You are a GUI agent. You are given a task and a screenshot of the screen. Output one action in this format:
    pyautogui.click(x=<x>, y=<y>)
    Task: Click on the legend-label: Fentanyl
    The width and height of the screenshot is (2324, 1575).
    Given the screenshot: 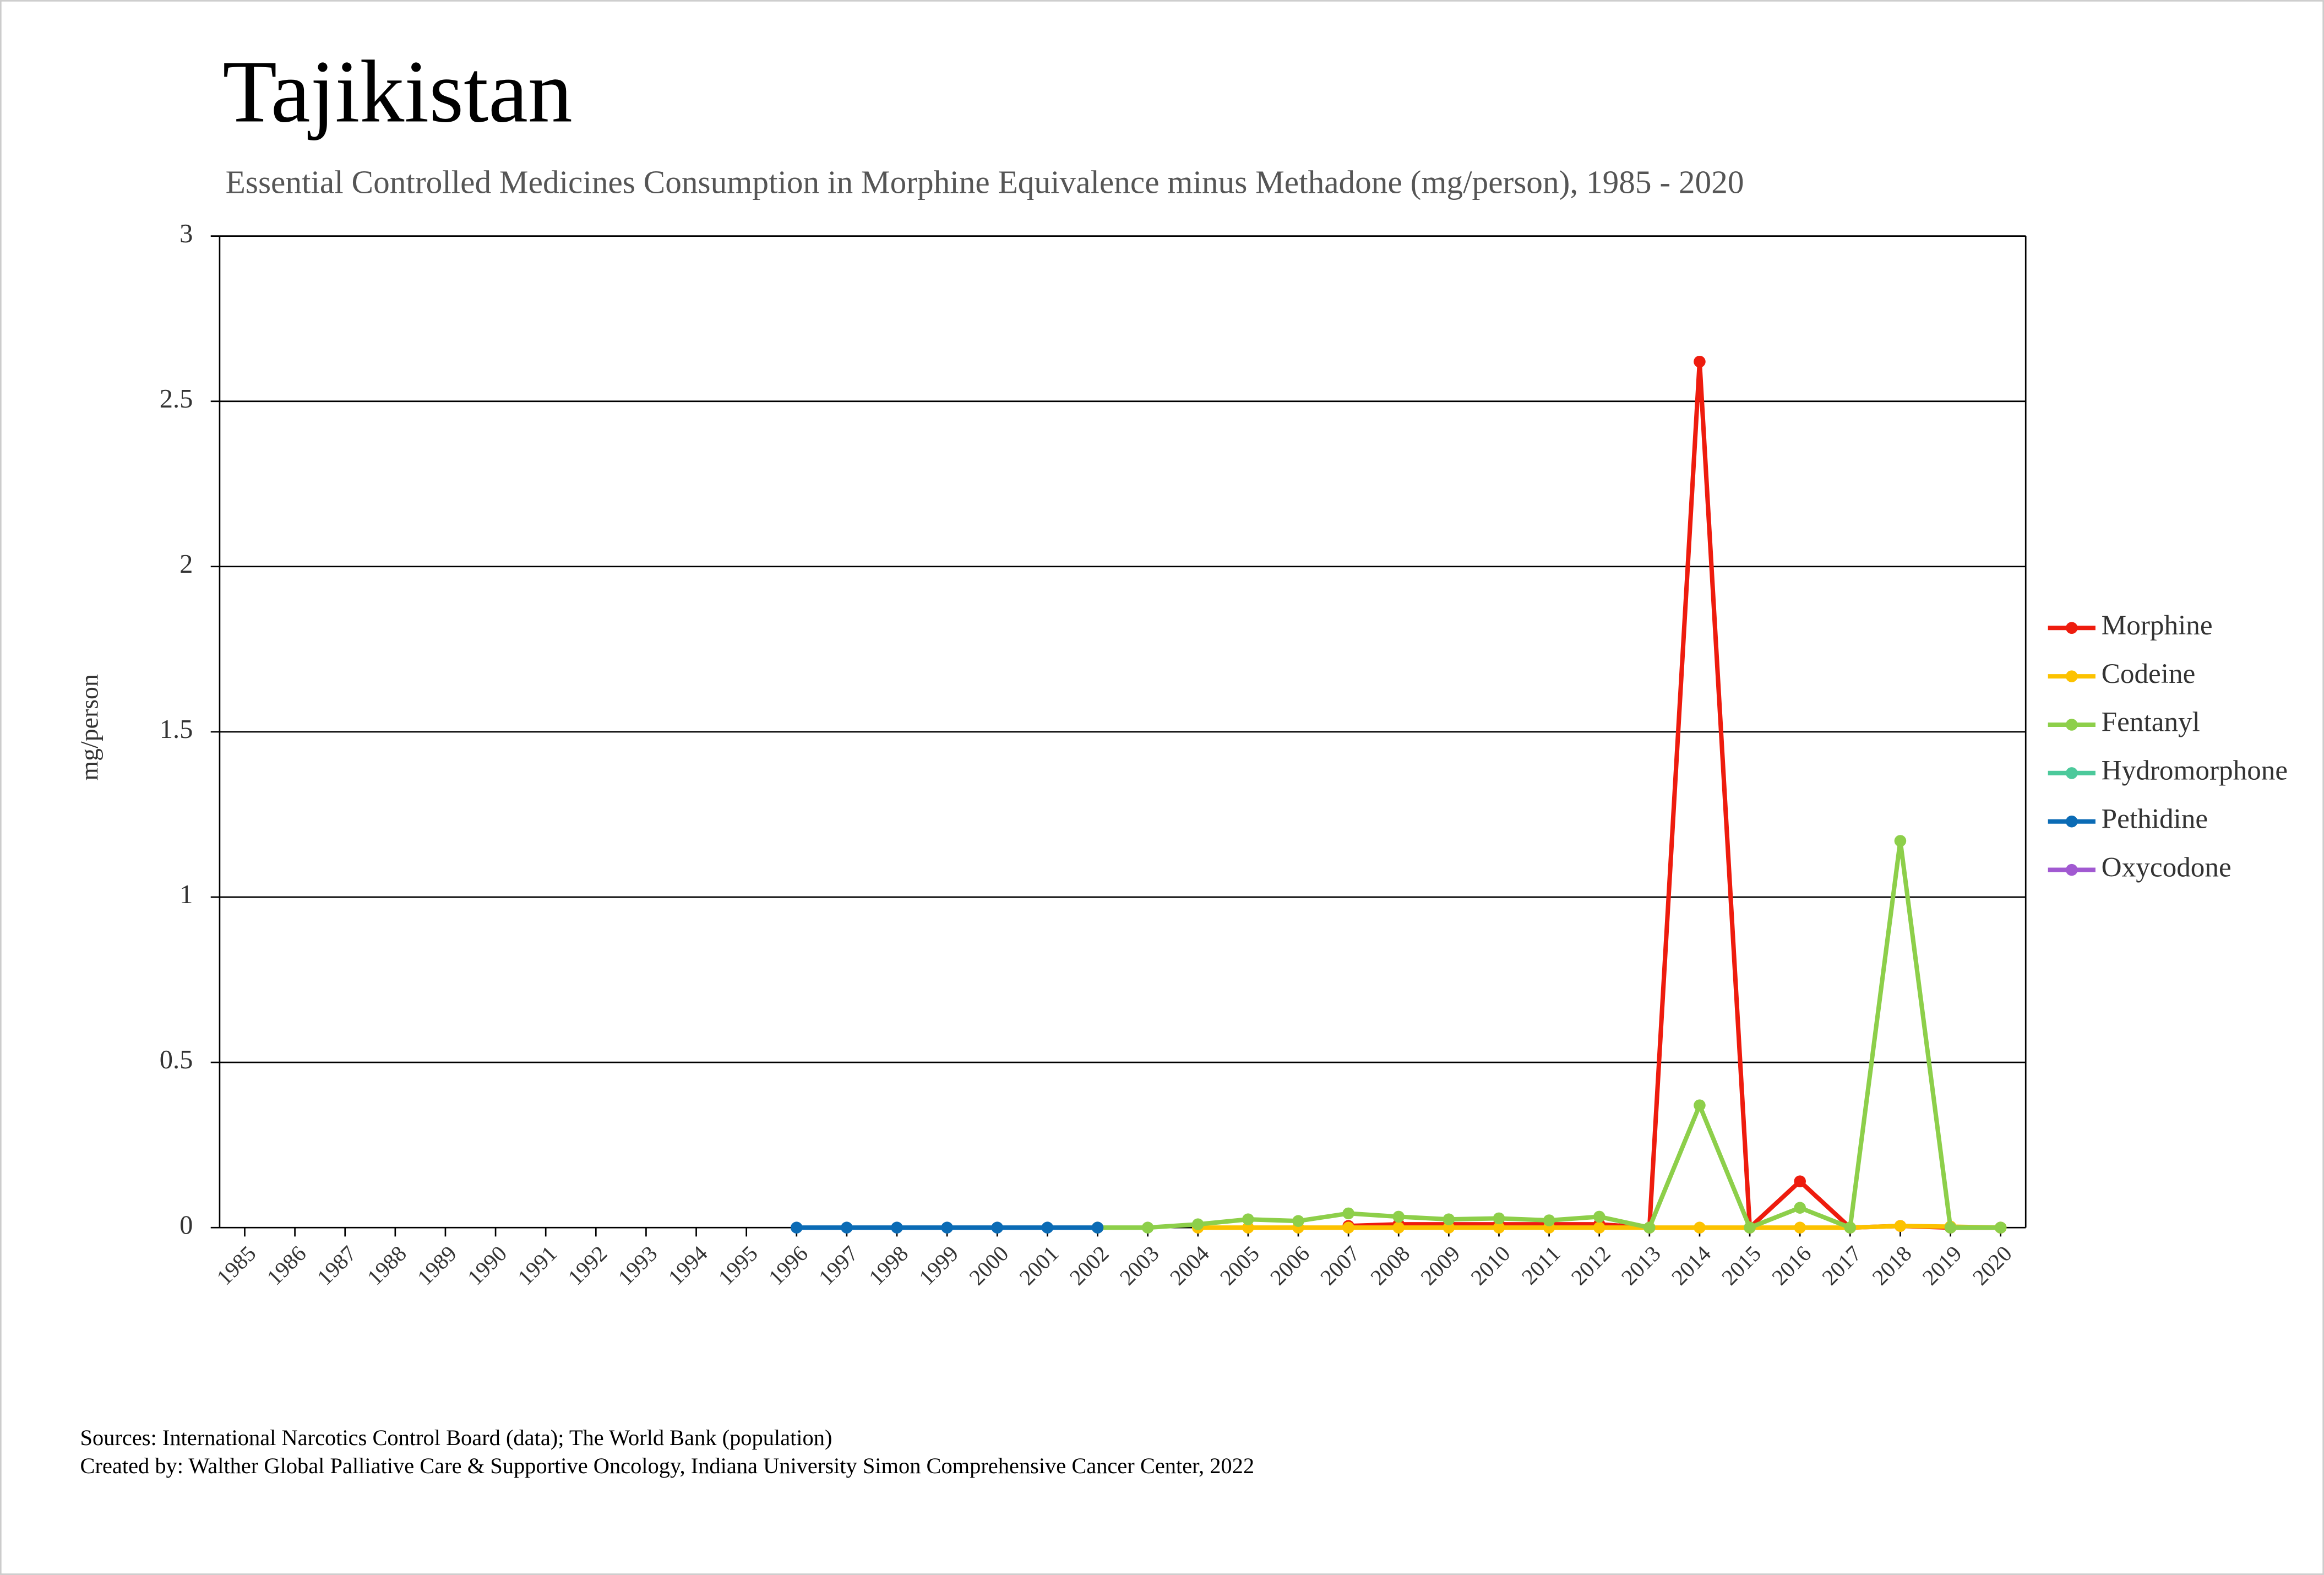 What is the action you would take?
    pyautogui.click(x=2151, y=722)
    